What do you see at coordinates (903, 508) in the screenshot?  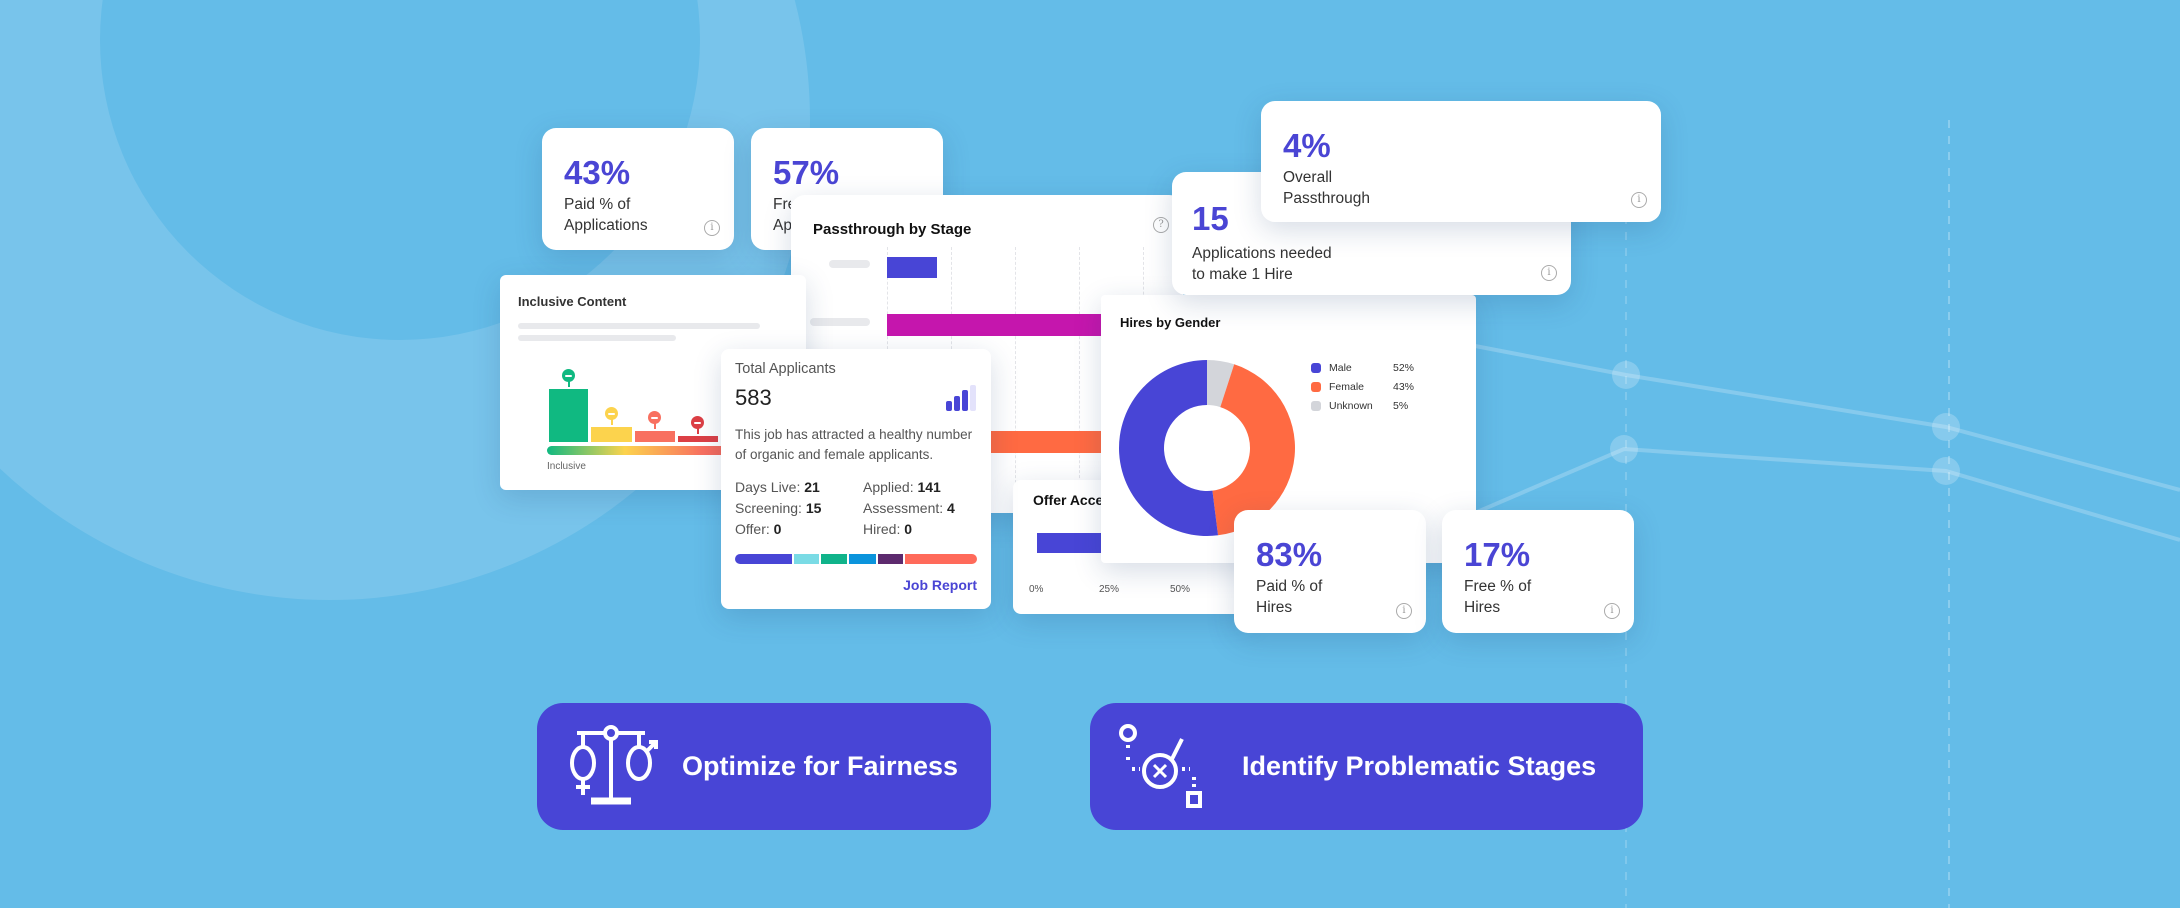 I see `stat-label: Assessment:` at bounding box center [903, 508].